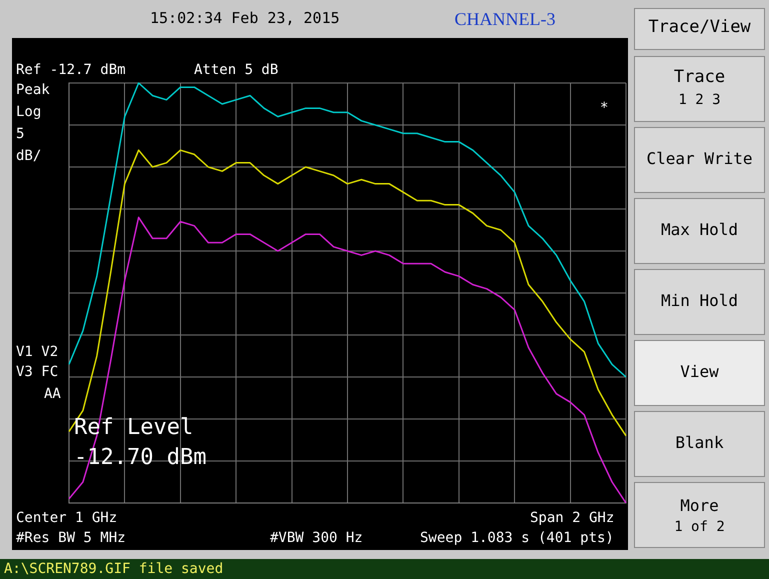 Image resolution: width=769 pixels, height=579 pixels. What do you see at coordinates (699, 527) in the screenshot?
I see `text: 1 of 2` at bounding box center [699, 527].